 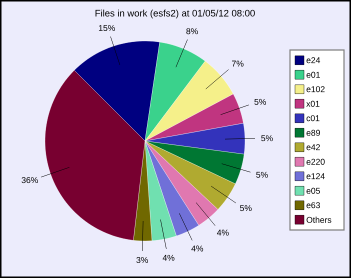 I want to click on legend-label: c01, so click(x=313, y=118).